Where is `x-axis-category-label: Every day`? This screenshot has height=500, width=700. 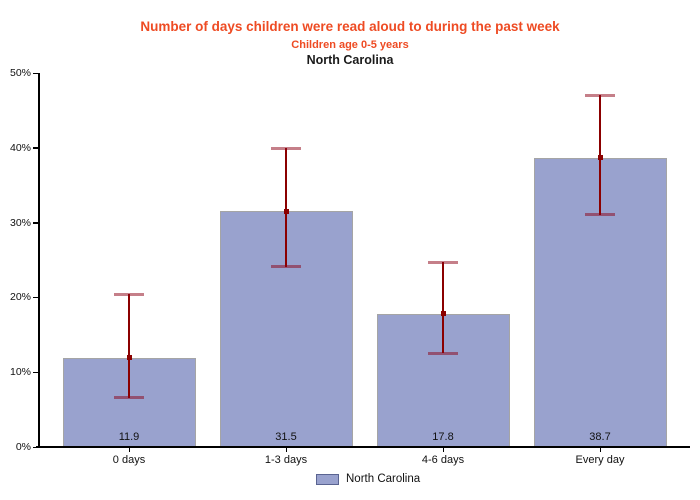
x-axis-category-label: Every day is located at coordinates (600, 460).